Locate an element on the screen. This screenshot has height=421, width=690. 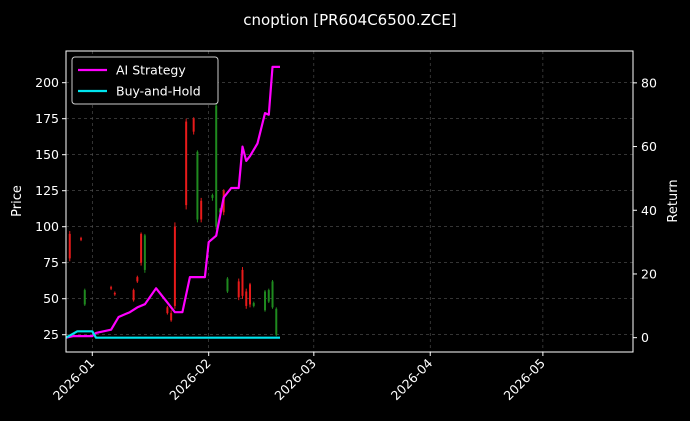
legend-label: AI Strategy is located at coordinates (151, 70).